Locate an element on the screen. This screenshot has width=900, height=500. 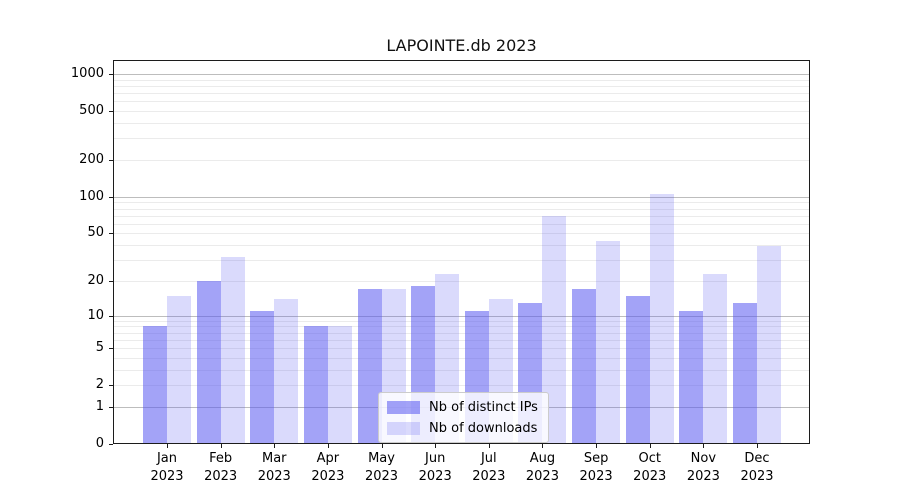
bar-downloads-dec is located at coordinates (768, 345).